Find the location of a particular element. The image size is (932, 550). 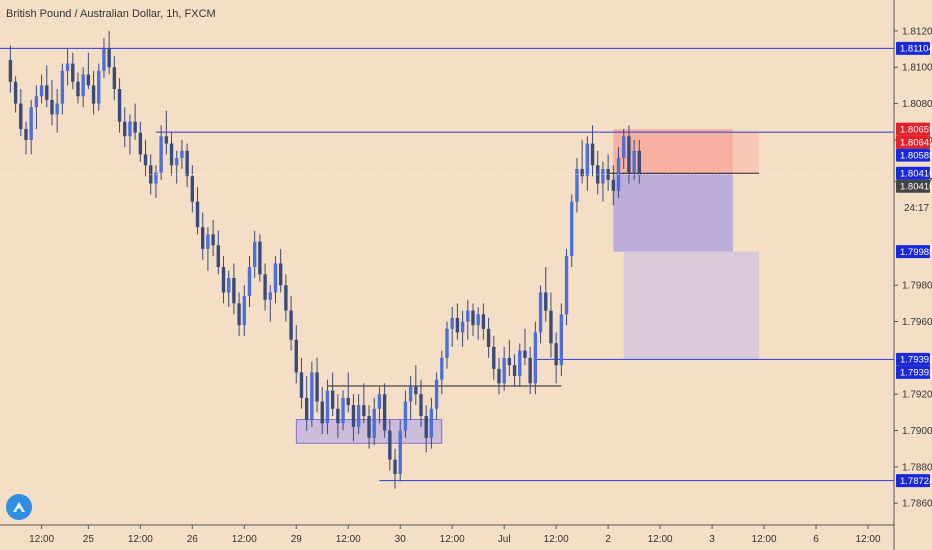

price-tag-label: 1.81104 is located at coordinates (916, 49).